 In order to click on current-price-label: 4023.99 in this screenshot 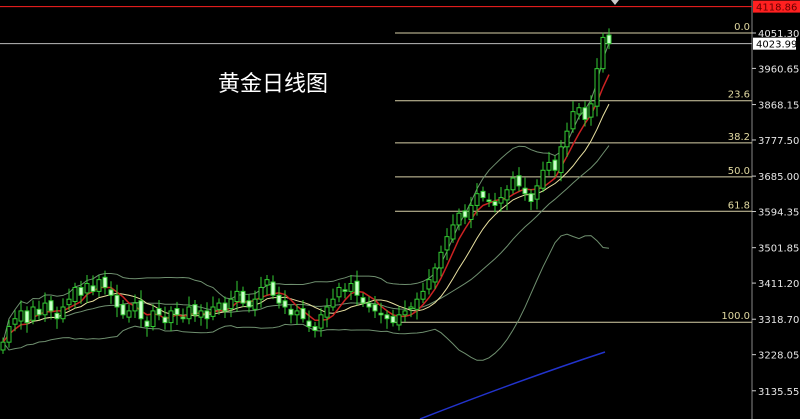, I will do `click(776, 45)`.